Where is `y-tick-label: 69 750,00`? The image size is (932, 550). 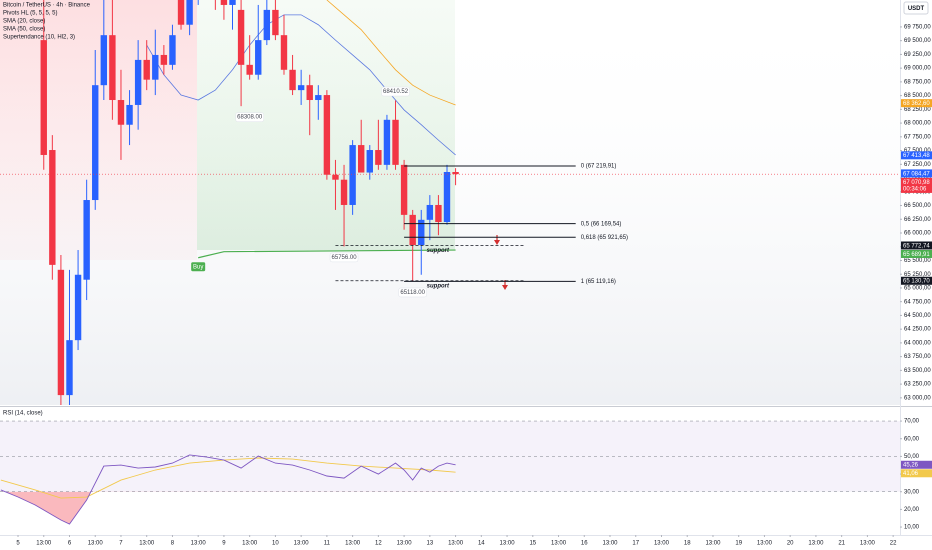
y-tick-label: 69 750,00 is located at coordinates (917, 28).